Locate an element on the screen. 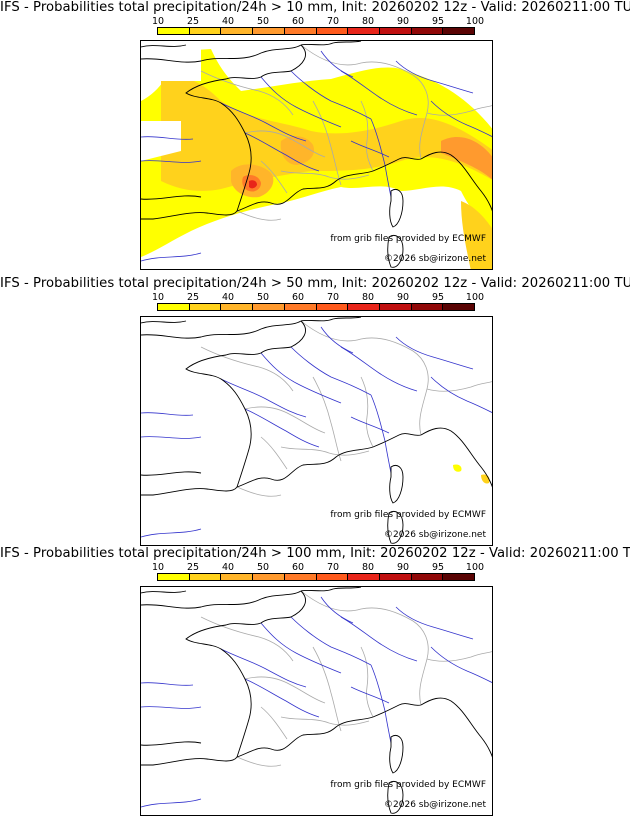 This screenshot has width=630, height=828. colorbar-tick-label: 50 is located at coordinates (263, 21).